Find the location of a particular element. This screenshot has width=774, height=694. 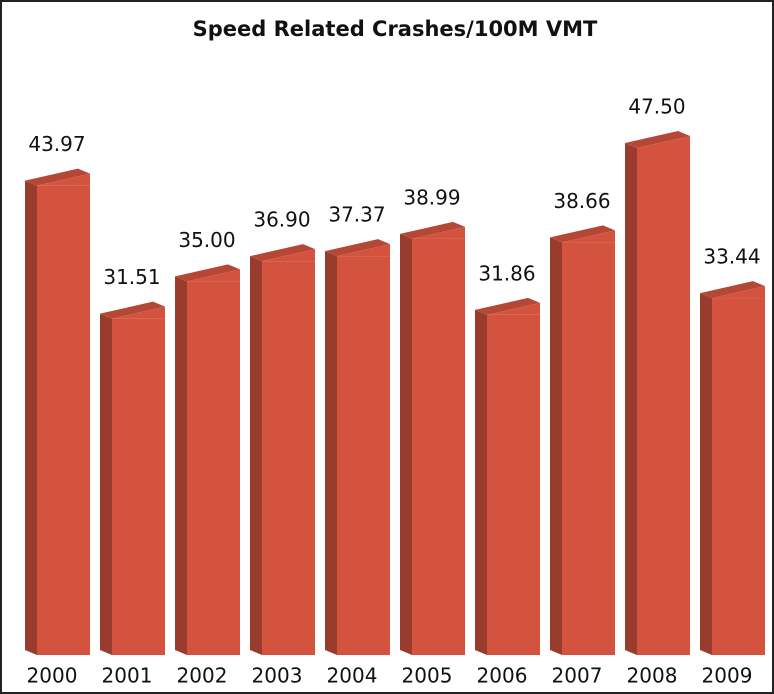

x-tick-label: 2008 is located at coordinates (652, 676).